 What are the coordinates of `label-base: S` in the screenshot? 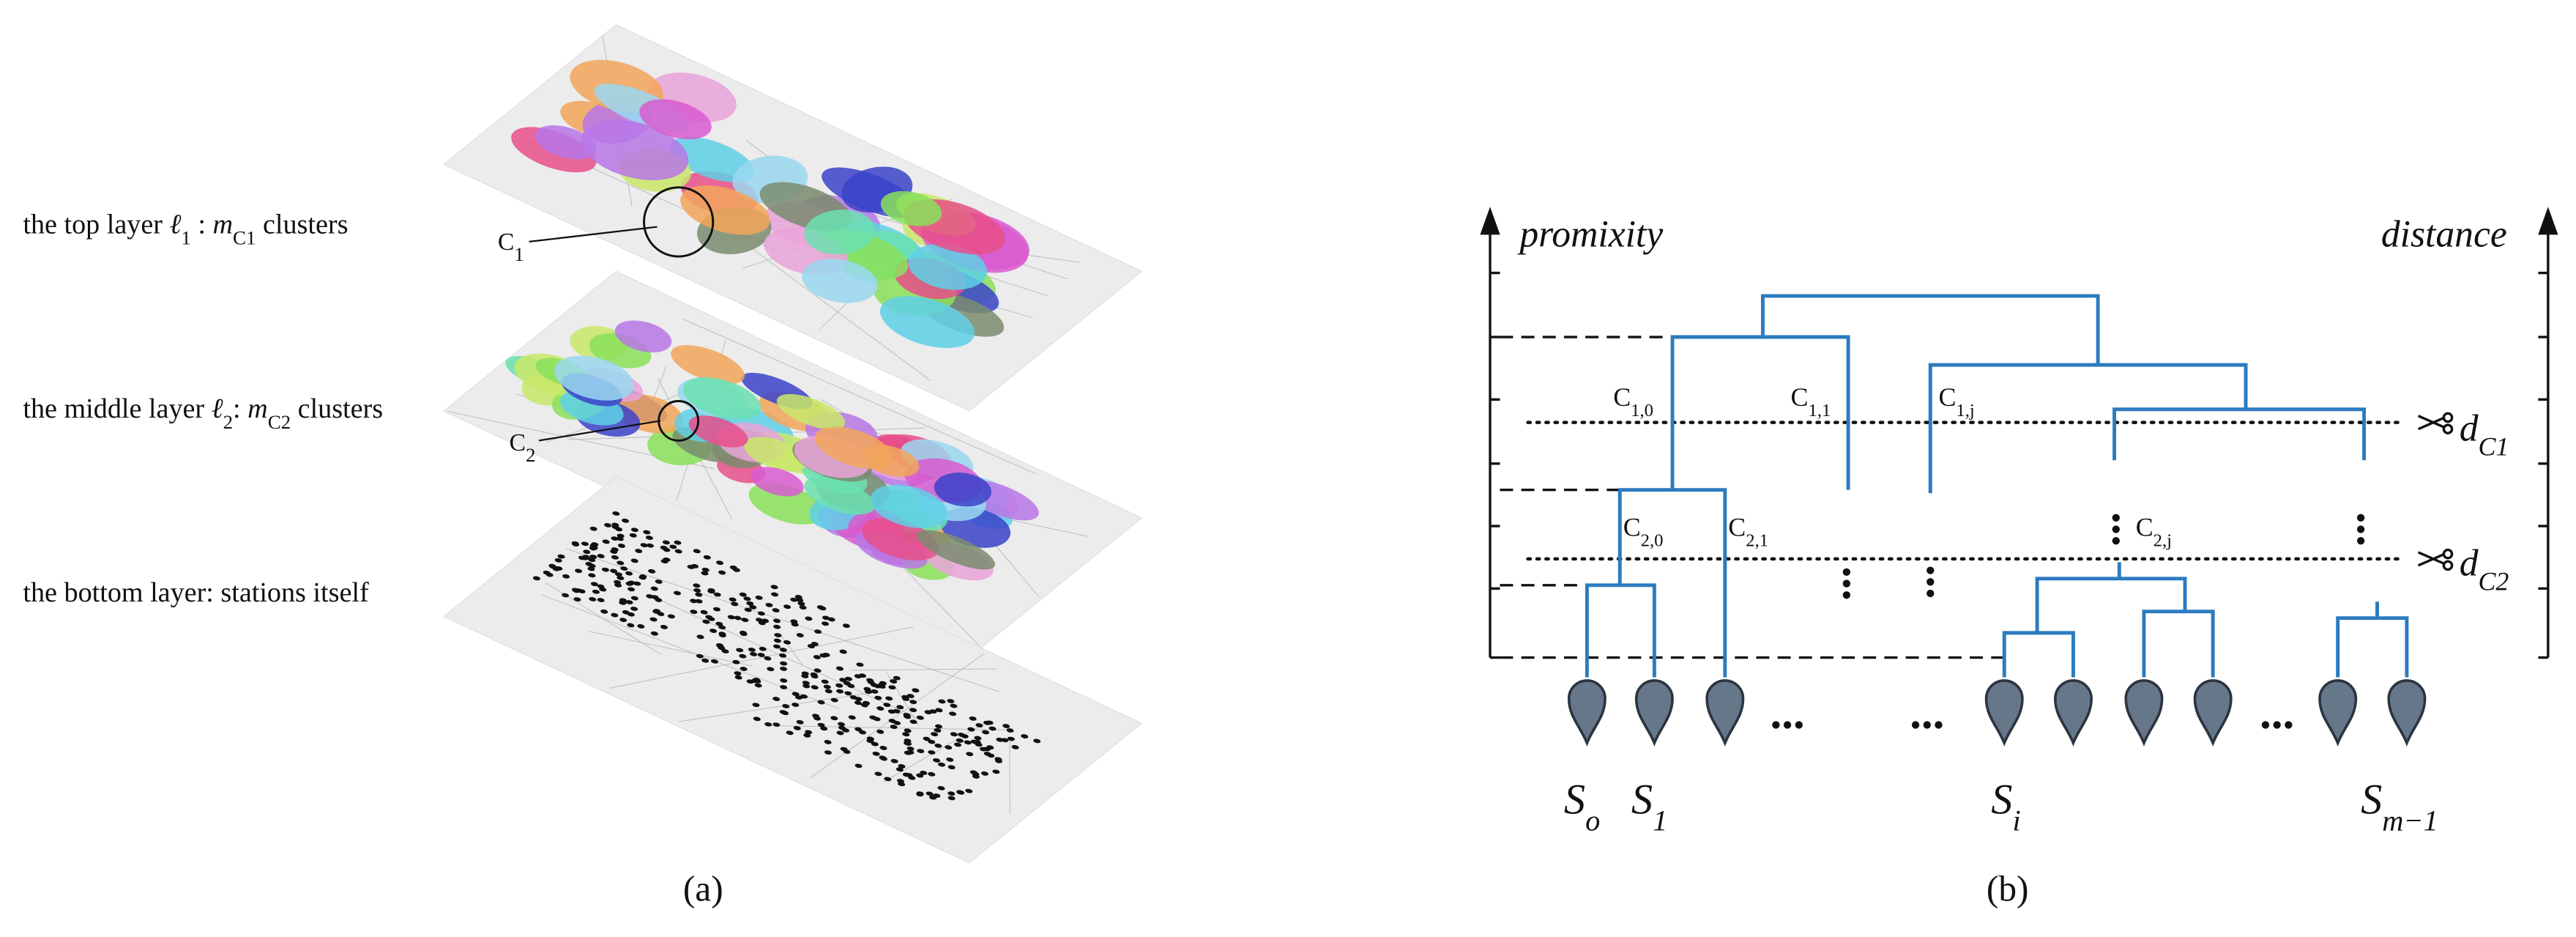 It's located at (2371, 799).